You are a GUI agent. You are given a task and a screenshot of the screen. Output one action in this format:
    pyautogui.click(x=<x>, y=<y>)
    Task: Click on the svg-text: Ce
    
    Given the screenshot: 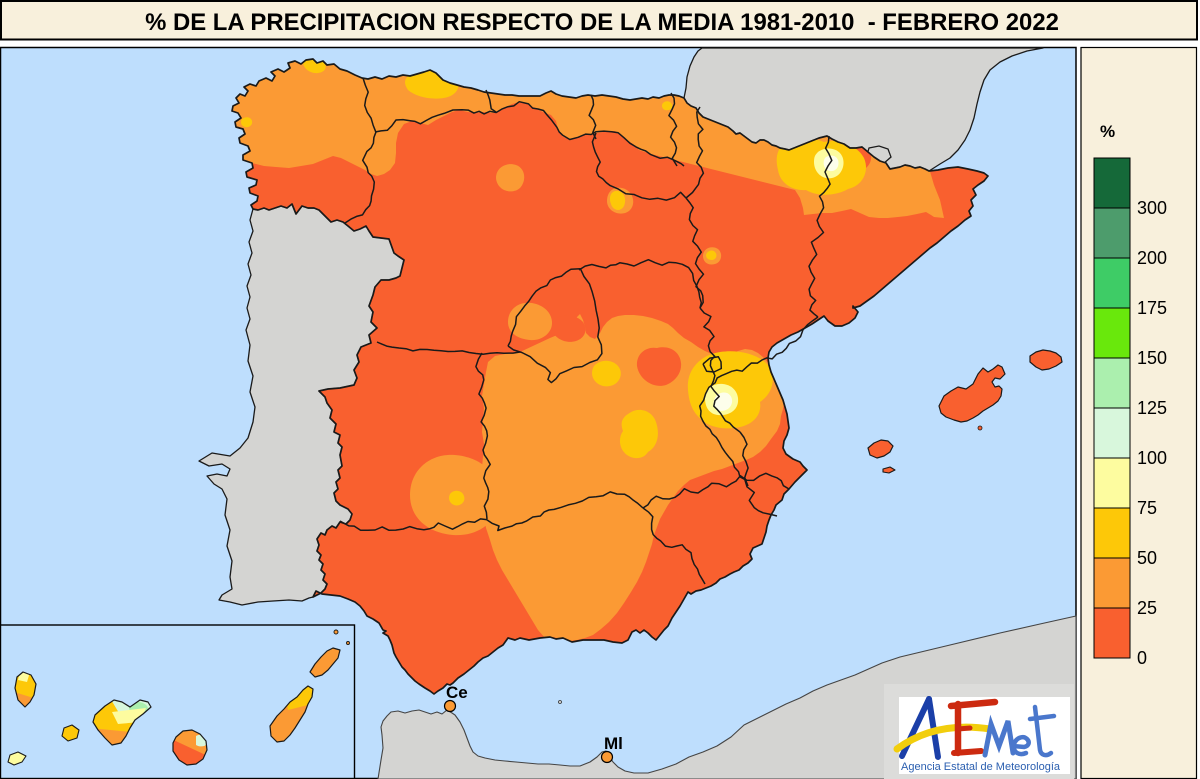 What is the action you would take?
    pyautogui.click(x=457, y=692)
    